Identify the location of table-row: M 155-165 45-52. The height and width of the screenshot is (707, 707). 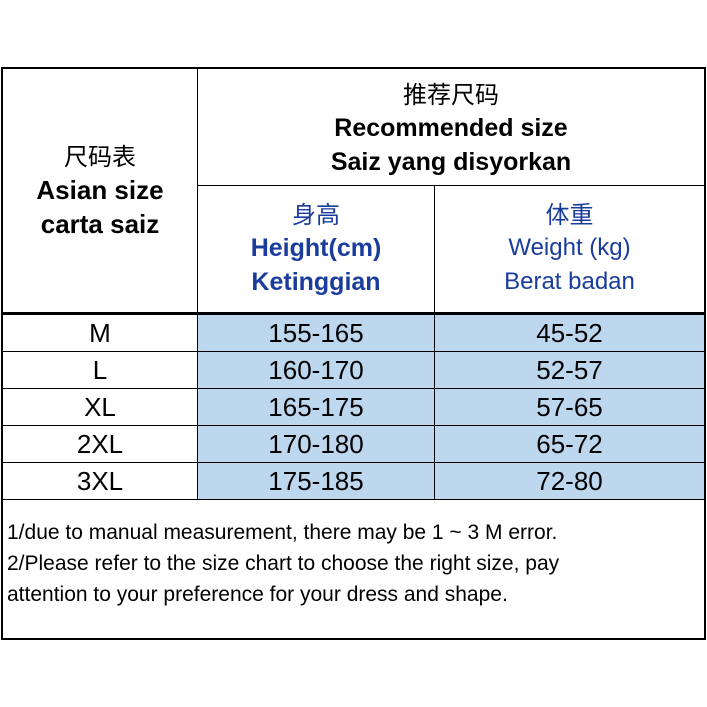
(353, 333).